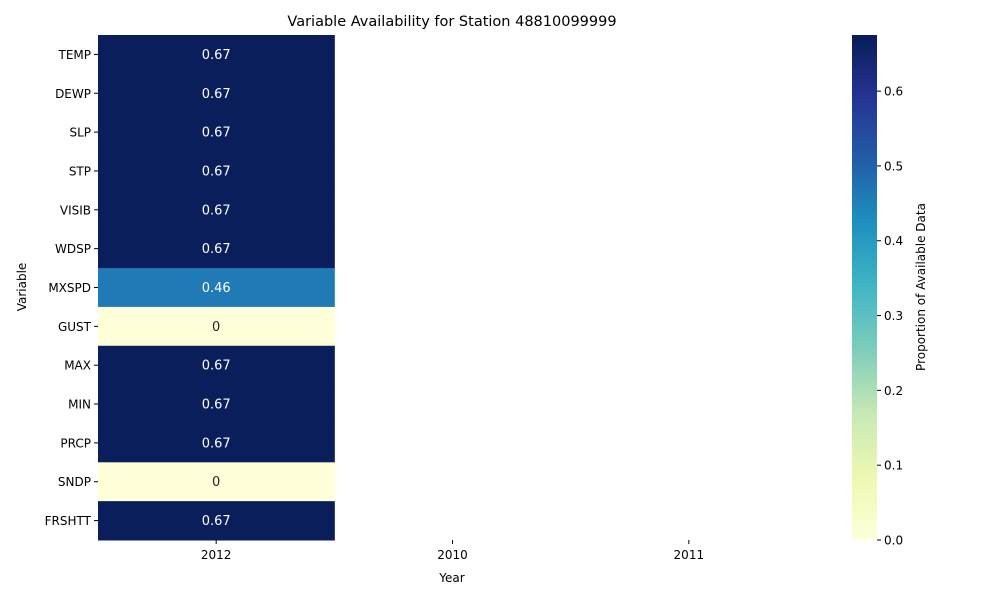 This screenshot has width=1000, height=600. I want to click on y-tick-label: PRCP, so click(75, 443).